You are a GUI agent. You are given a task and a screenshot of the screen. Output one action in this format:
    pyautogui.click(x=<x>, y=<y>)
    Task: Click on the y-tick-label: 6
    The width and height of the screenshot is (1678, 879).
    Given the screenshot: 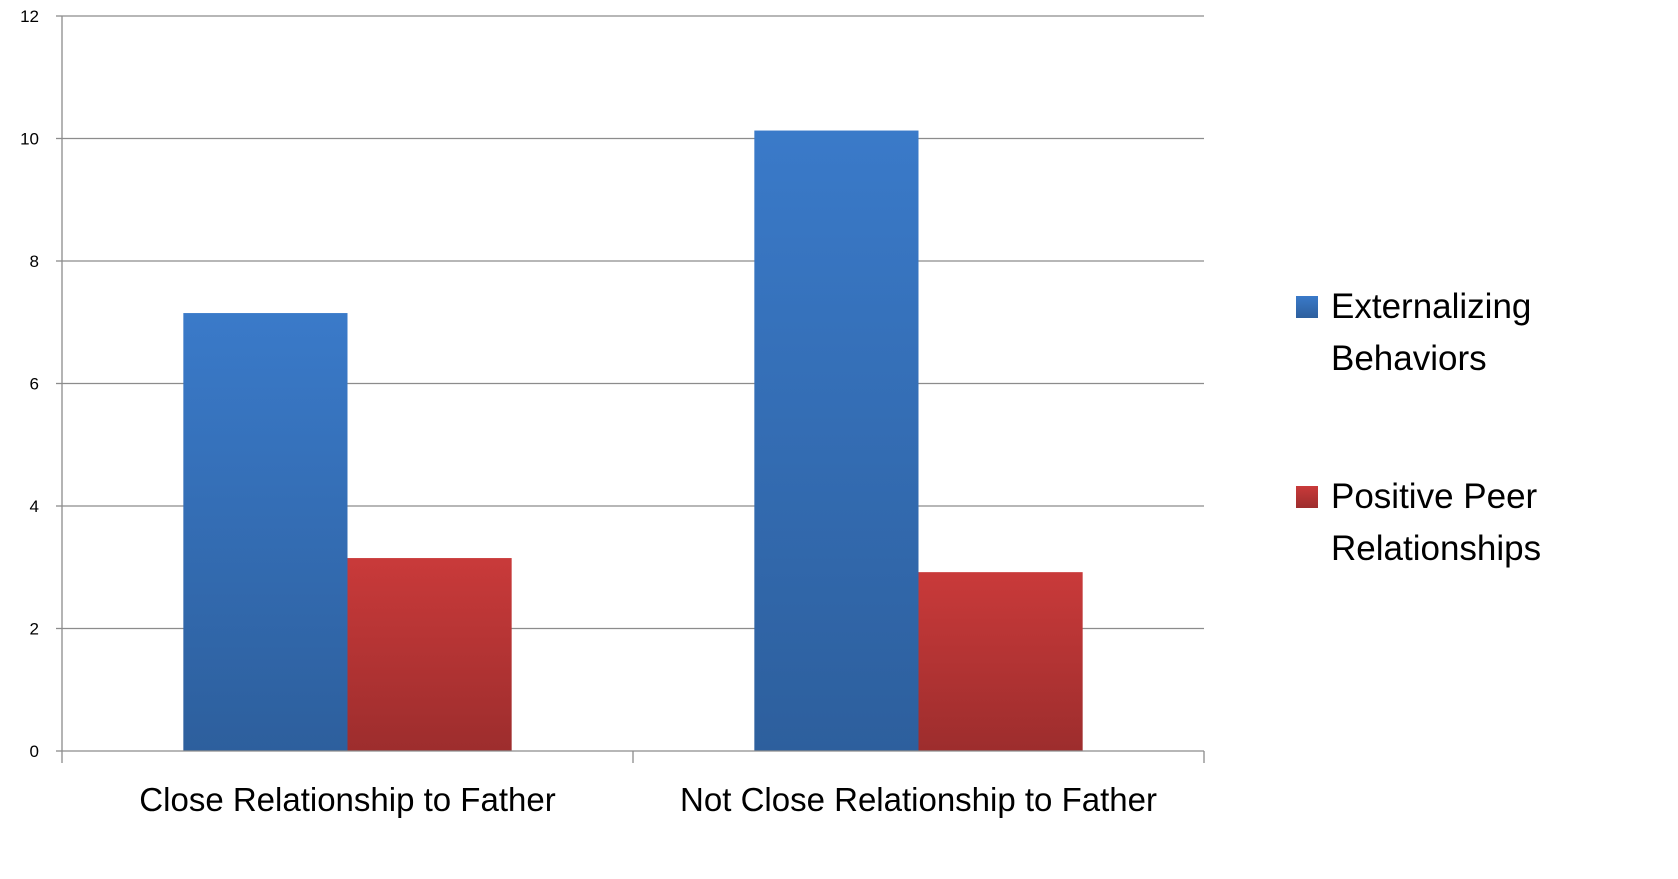 What is the action you would take?
    pyautogui.click(x=34, y=384)
    